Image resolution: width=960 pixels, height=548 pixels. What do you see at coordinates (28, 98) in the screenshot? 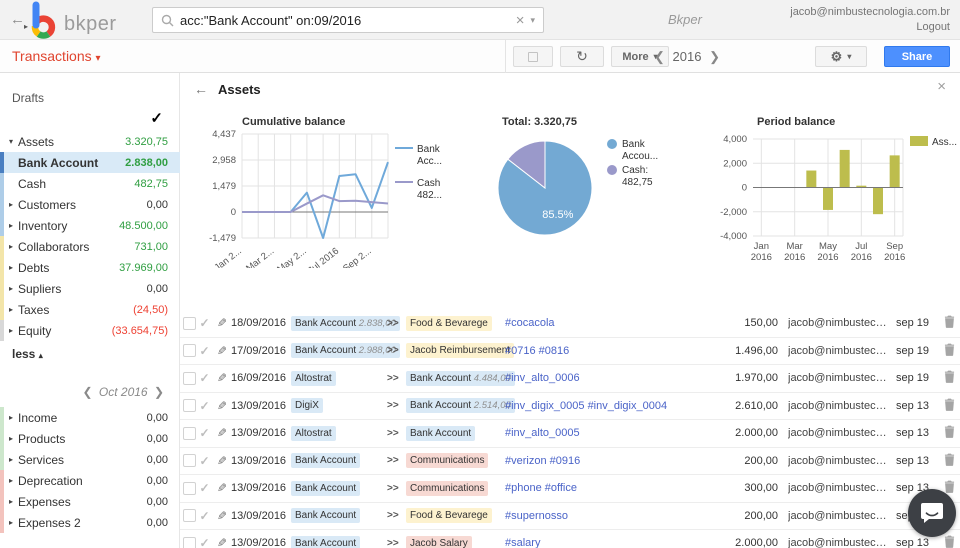
I see `drafts-nav-item: Drafts` at bounding box center [28, 98].